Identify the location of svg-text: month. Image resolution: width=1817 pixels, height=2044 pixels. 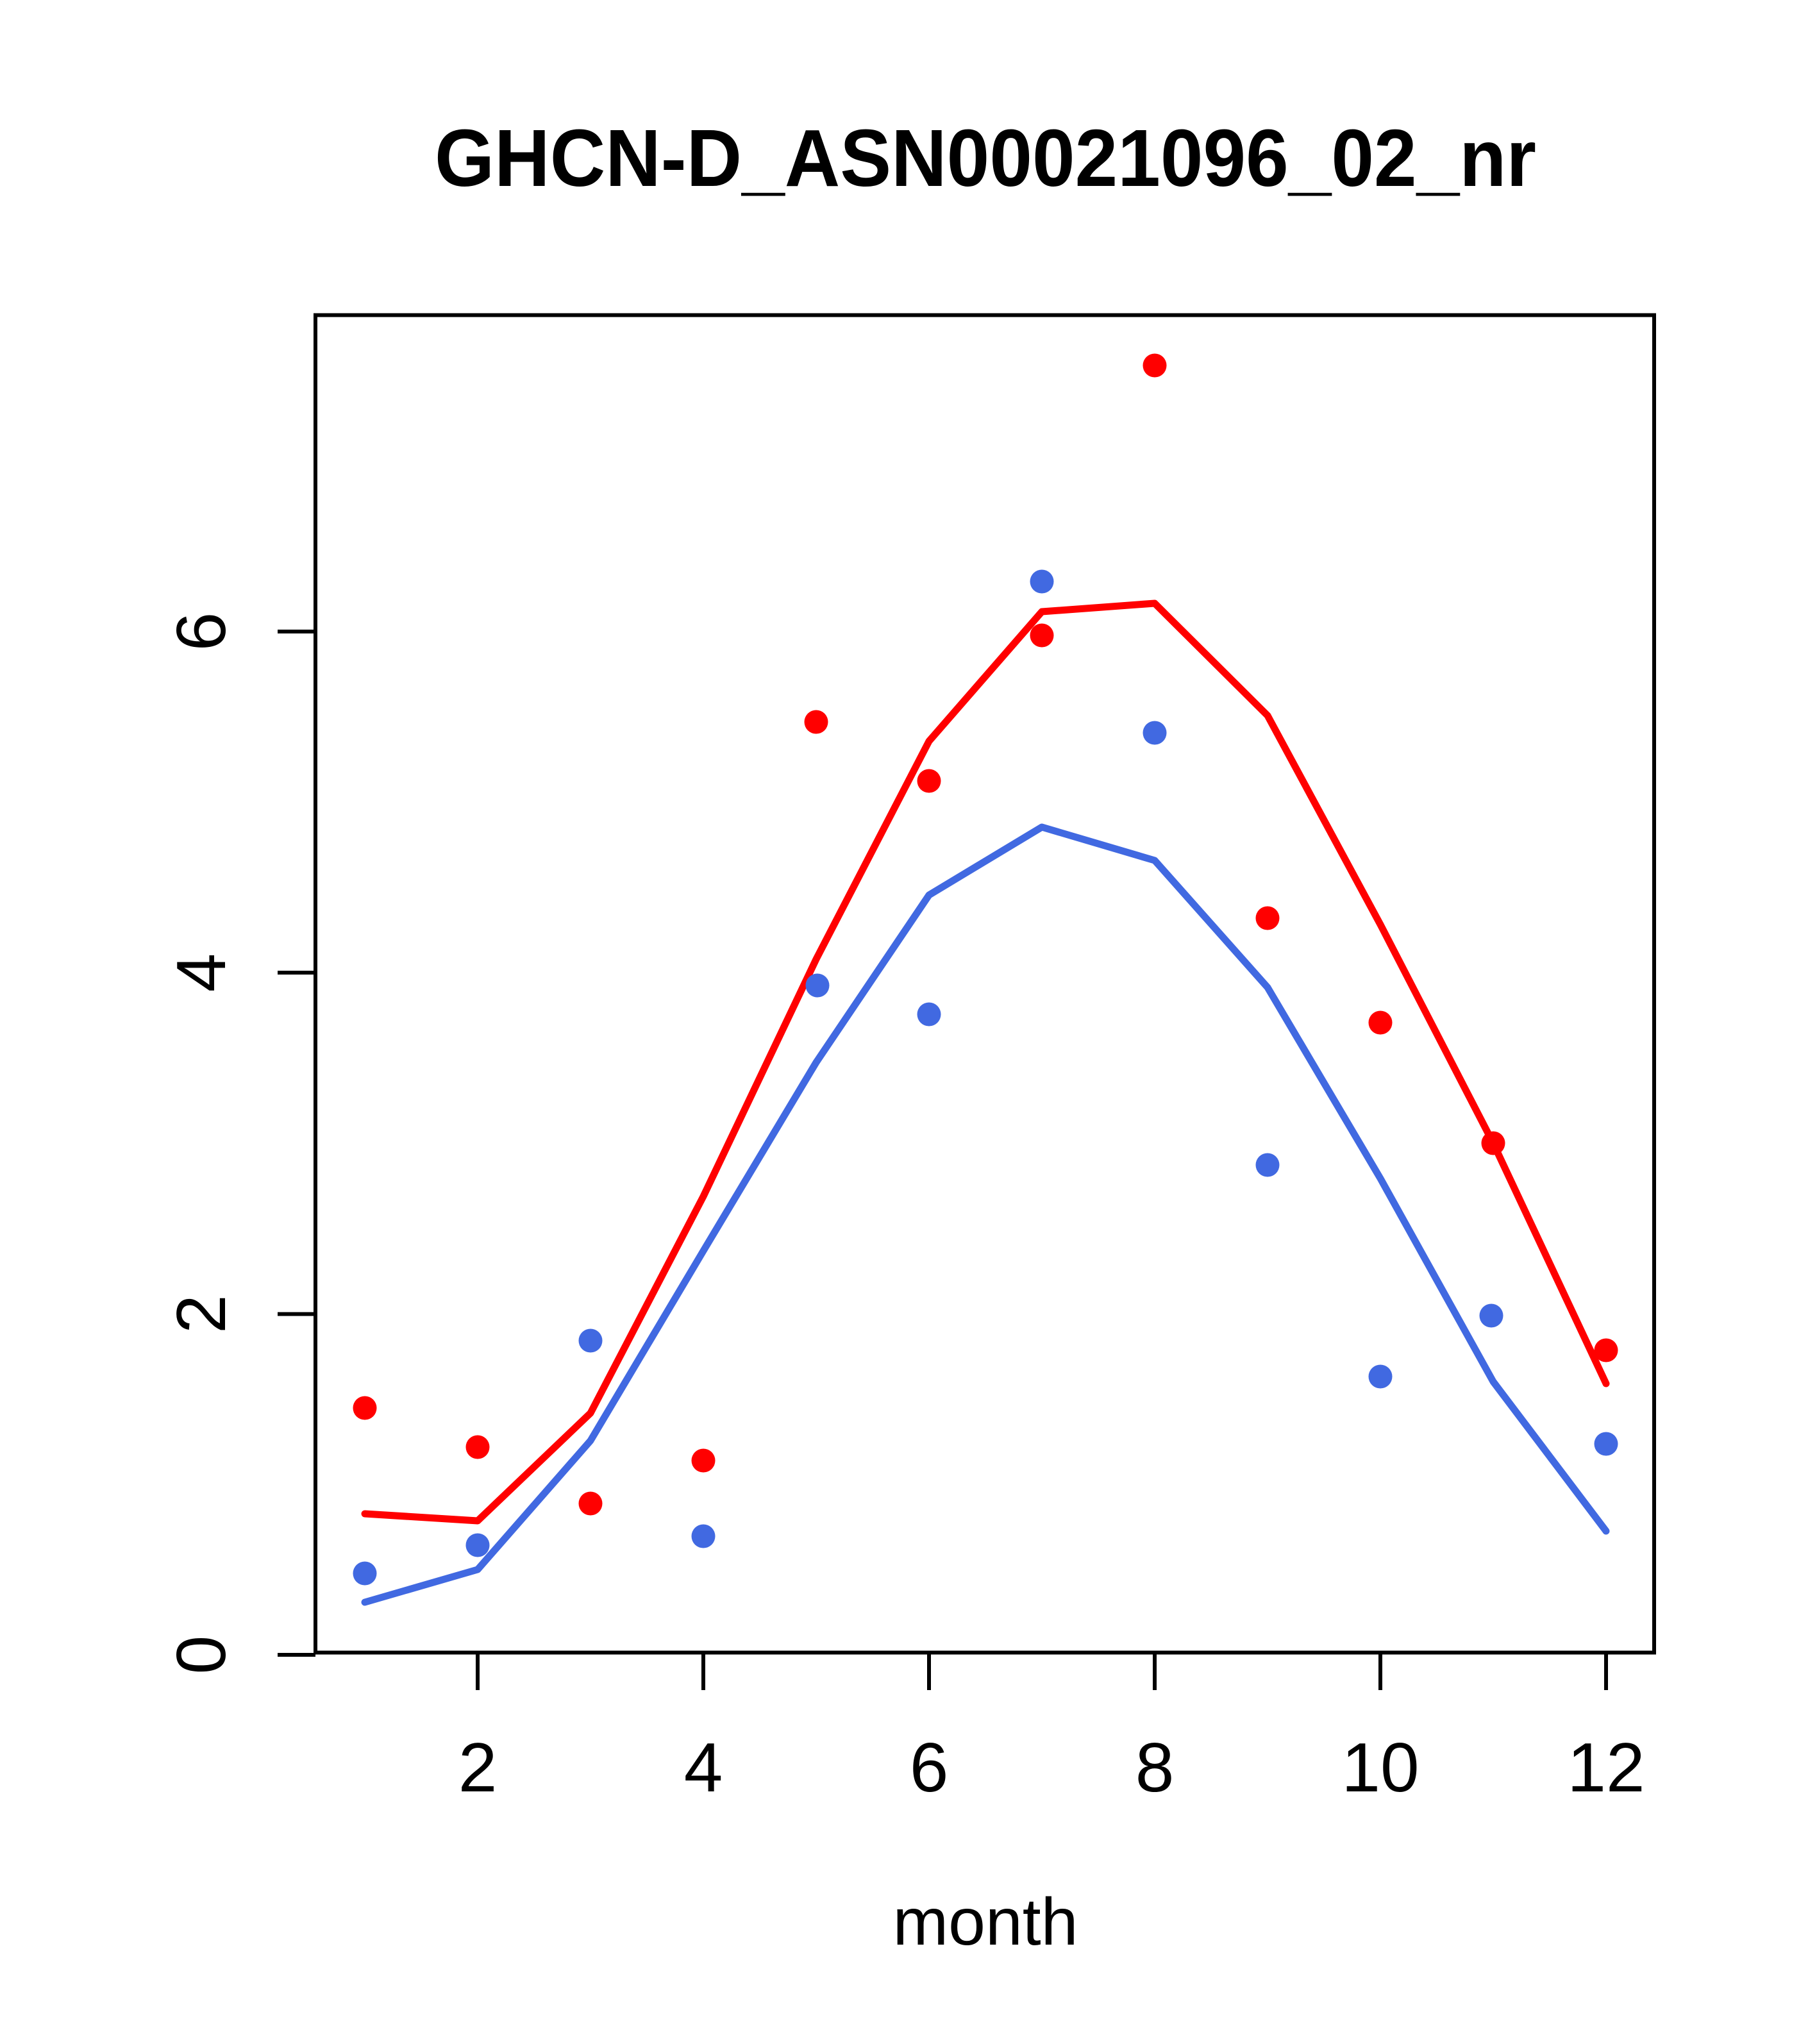
(985, 1922).